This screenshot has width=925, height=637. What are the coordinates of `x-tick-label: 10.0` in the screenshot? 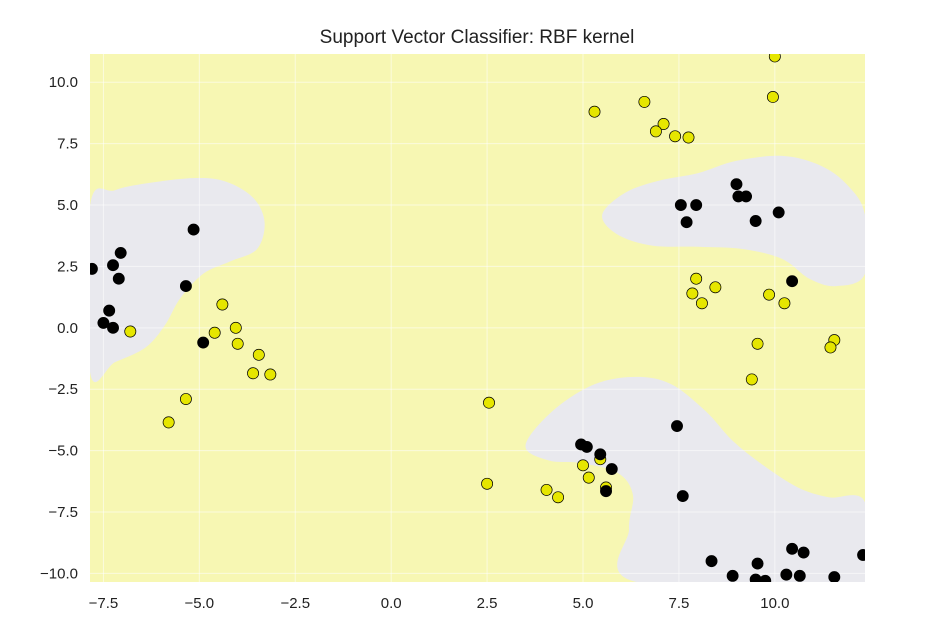 It's located at (774, 603).